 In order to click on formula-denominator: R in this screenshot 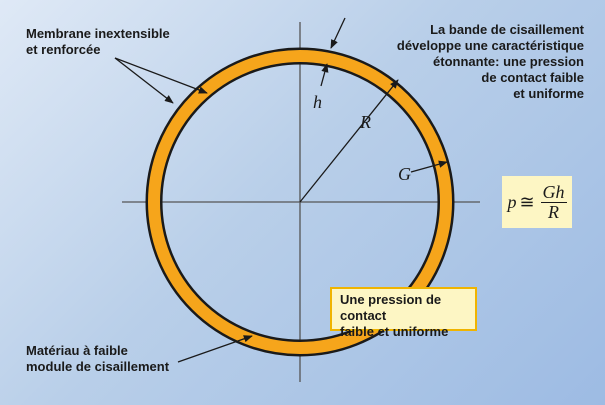, I will do `click(554, 211)`.